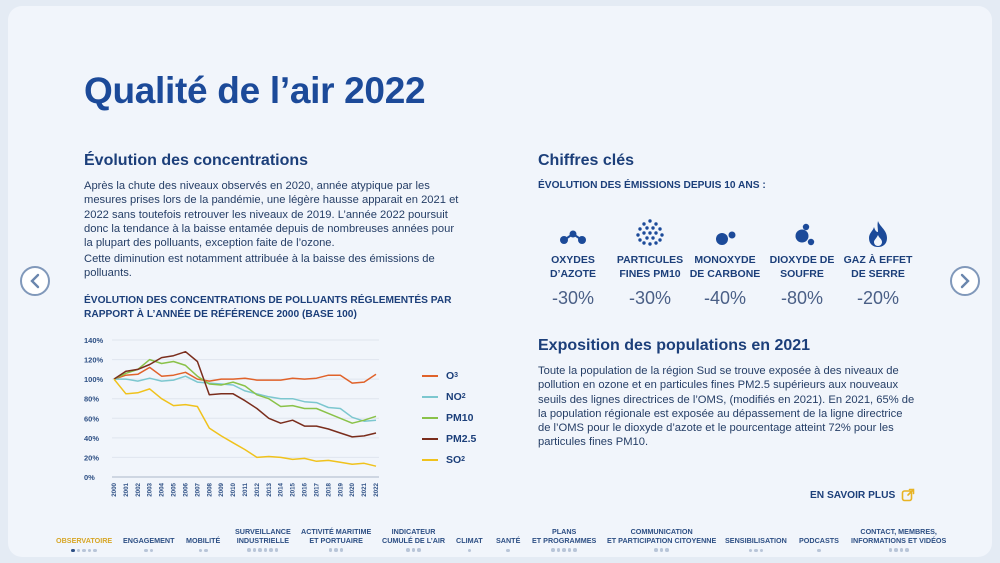 The height and width of the screenshot is (563, 1000). I want to click on molecule-icon, so click(573, 237).